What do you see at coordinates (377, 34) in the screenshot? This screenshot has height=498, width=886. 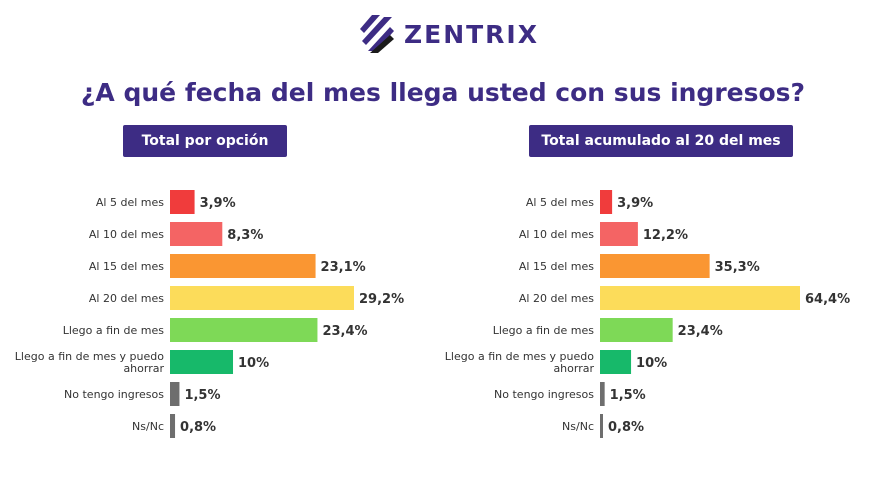 I see `zentrix-logo-icon` at bounding box center [377, 34].